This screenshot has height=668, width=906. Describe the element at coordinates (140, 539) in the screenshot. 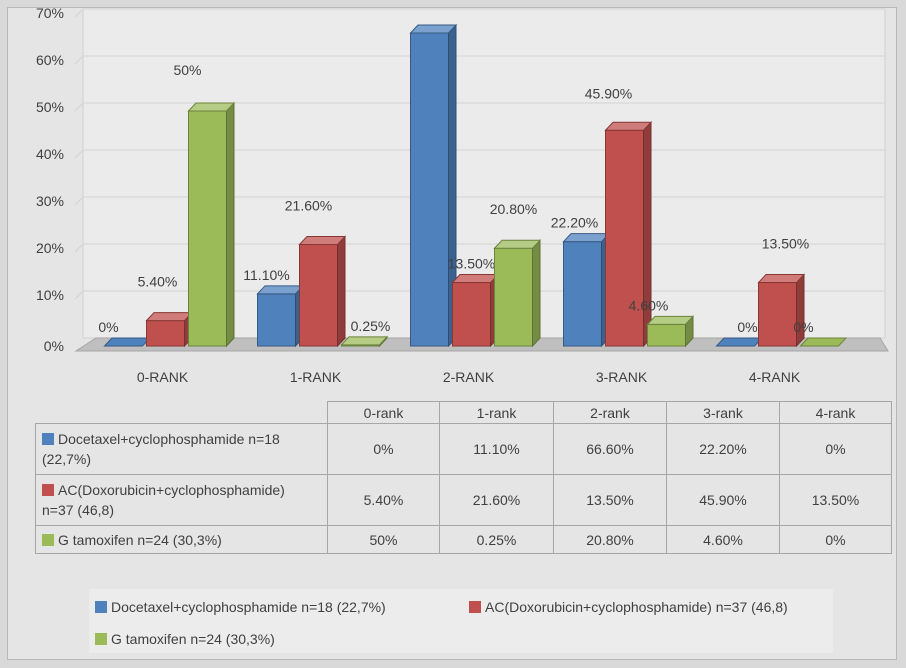

I see `series-name-text: G tamoxifen n=24 (30,3%)` at that location.